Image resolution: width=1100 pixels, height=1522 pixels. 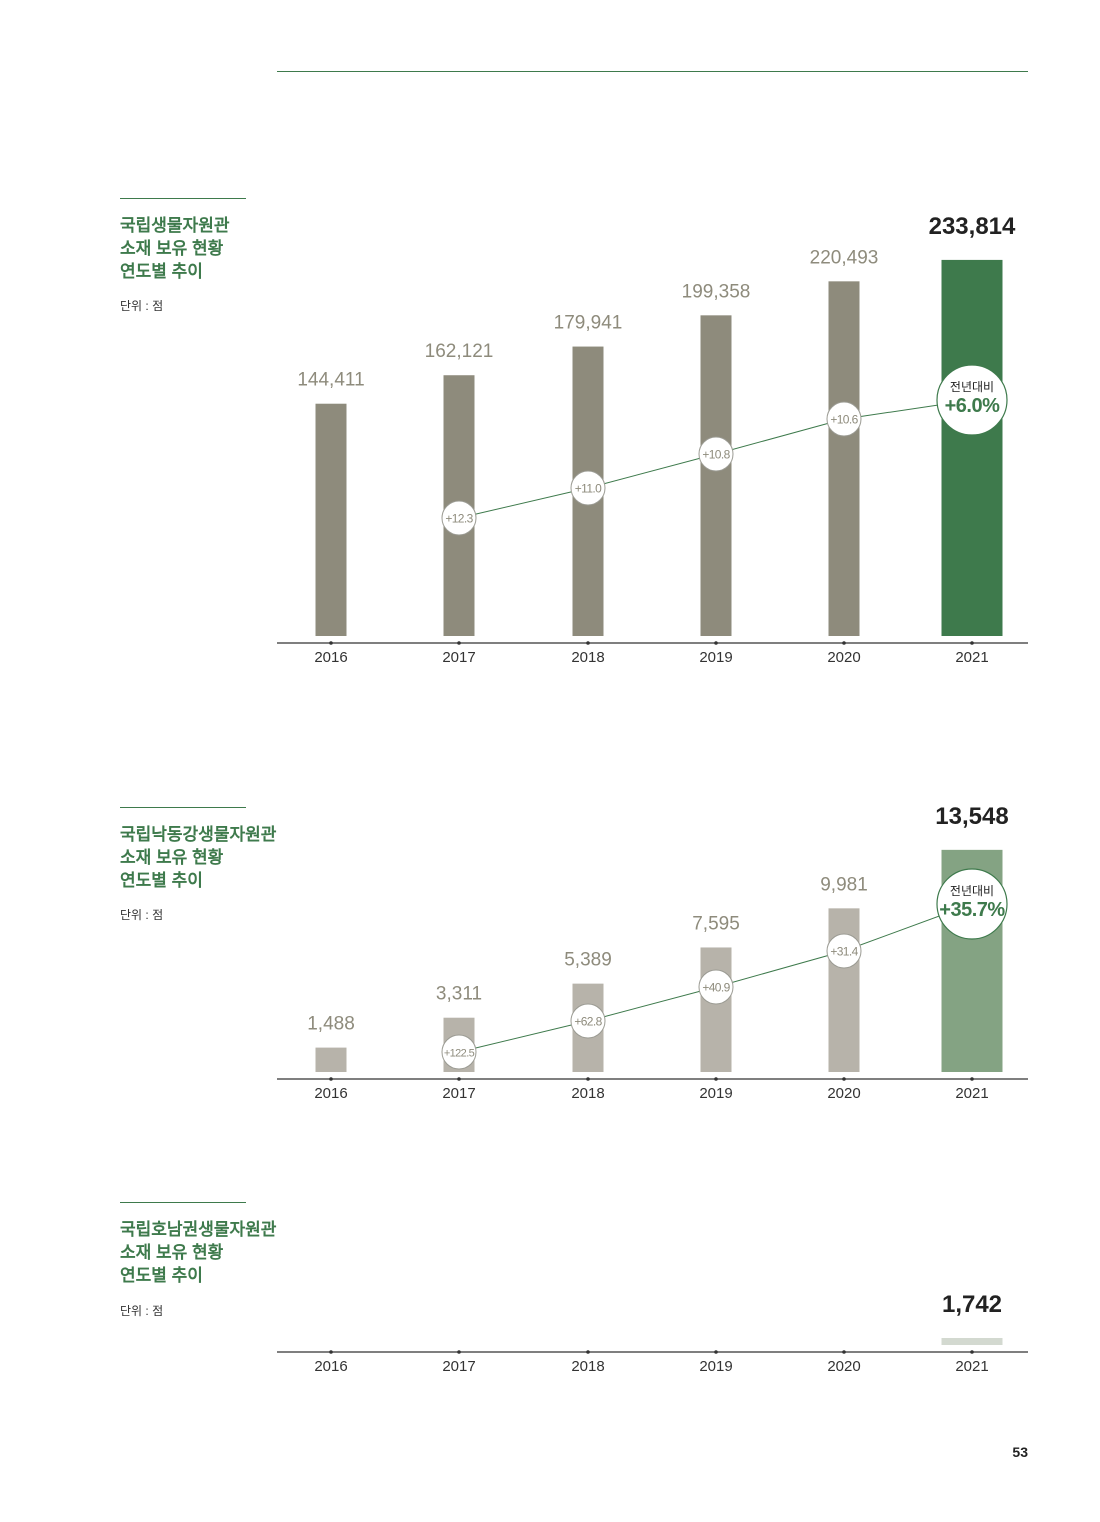 What do you see at coordinates (183, 1202) in the screenshot?
I see `section-3-rule` at bounding box center [183, 1202].